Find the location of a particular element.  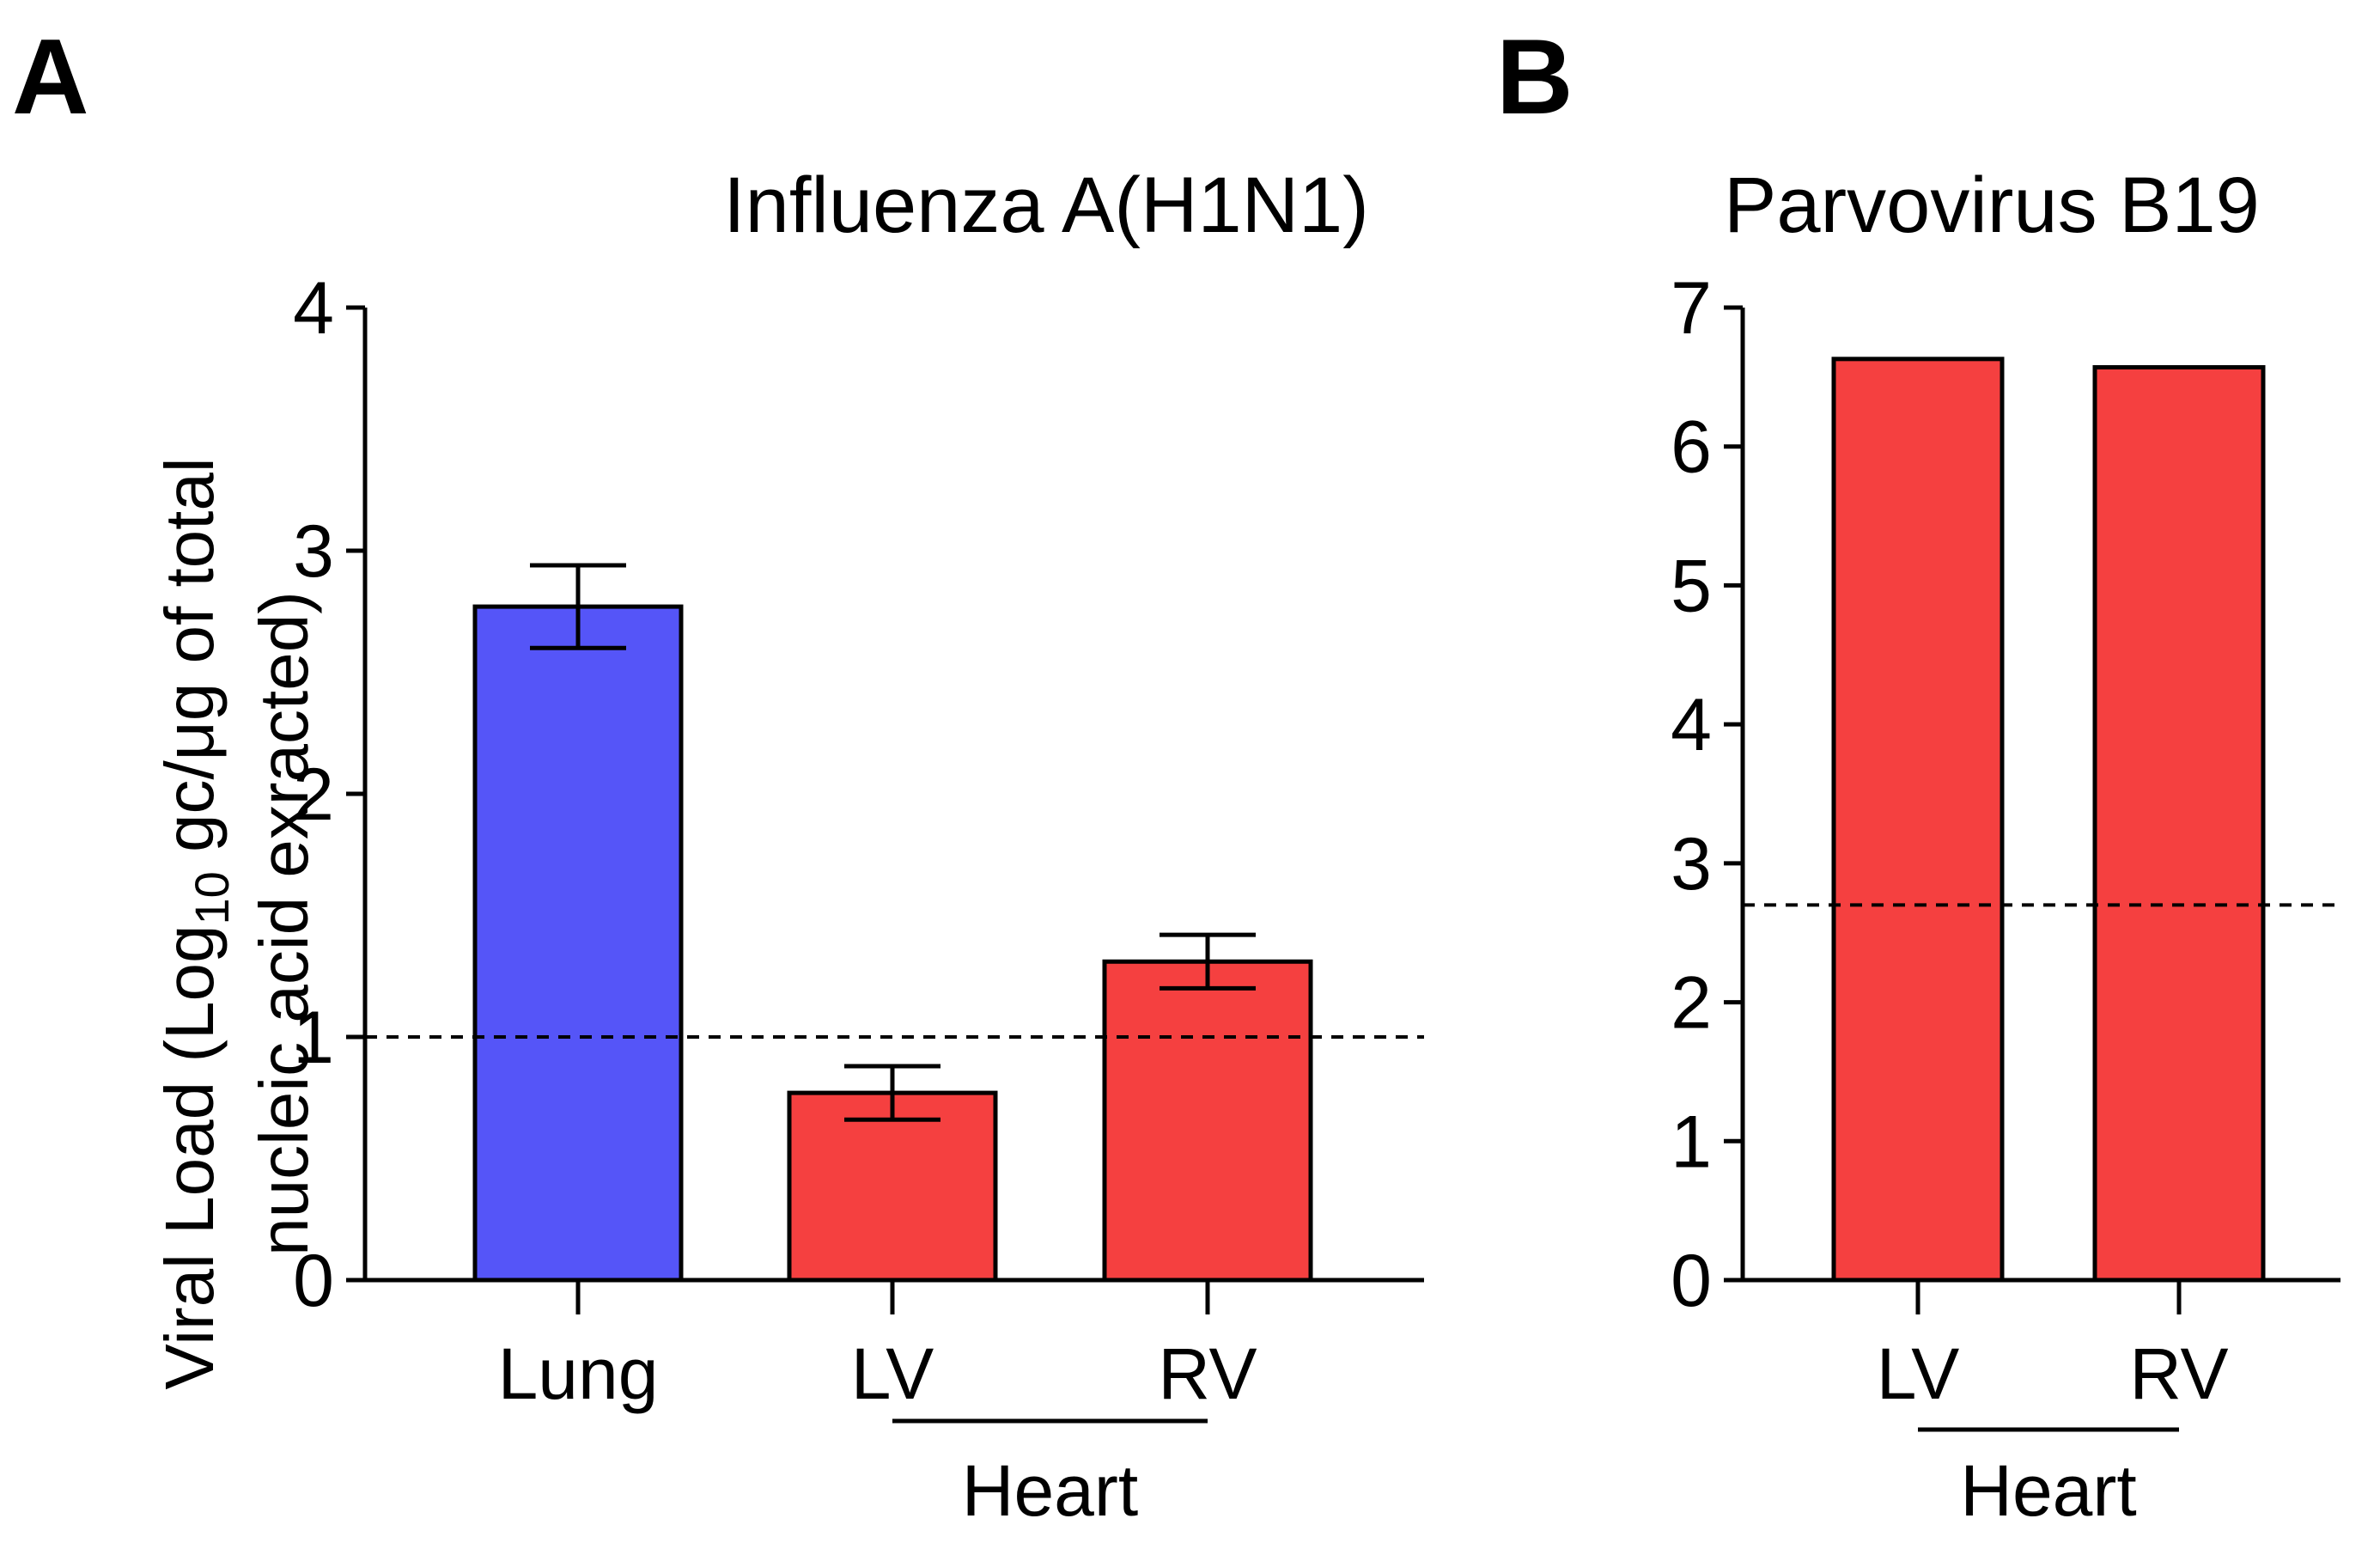

bar-lung is located at coordinates (578, 944).